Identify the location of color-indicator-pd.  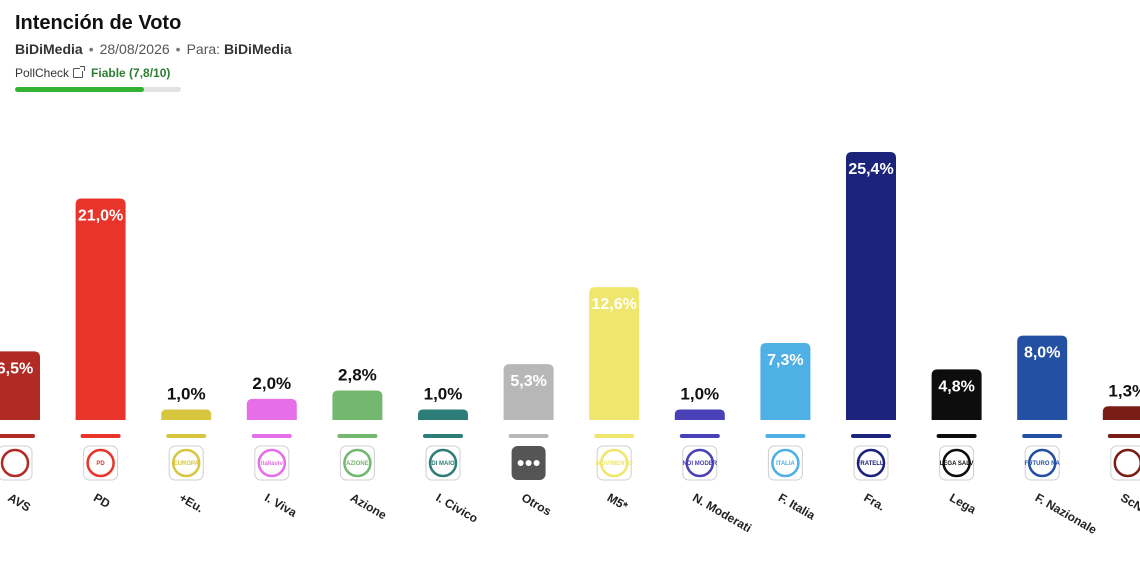
(100, 436).